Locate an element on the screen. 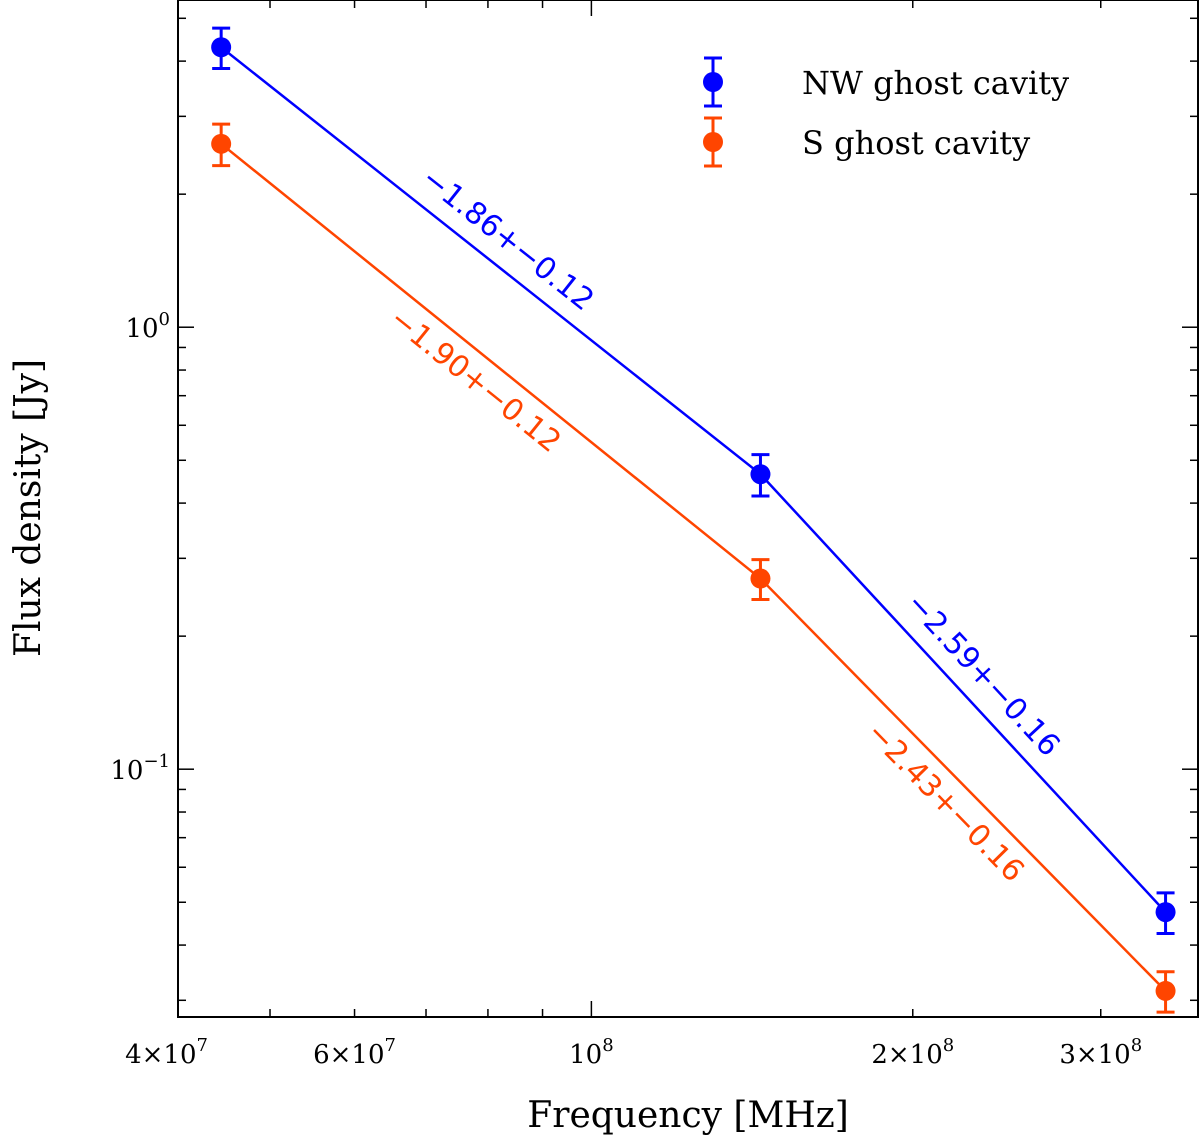 The height and width of the screenshot is (1137, 1200). legend-entry: S ghost cavity is located at coordinates (866, 142).